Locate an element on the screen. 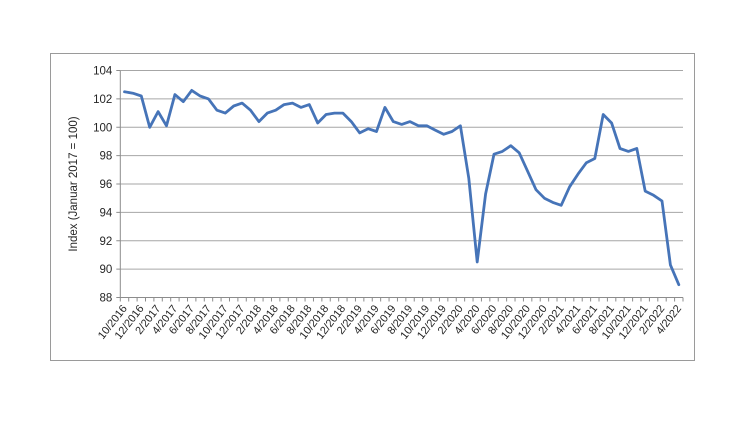  y-tick-label: 98 is located at coordinates (106, 157).